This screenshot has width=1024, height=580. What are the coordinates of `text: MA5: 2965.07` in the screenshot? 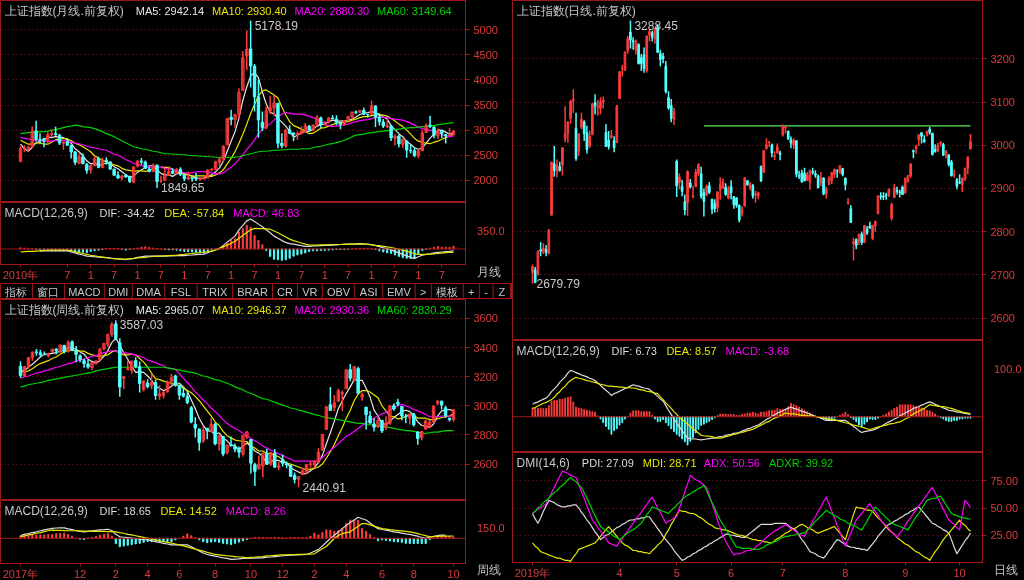 It's located at (170, 309).